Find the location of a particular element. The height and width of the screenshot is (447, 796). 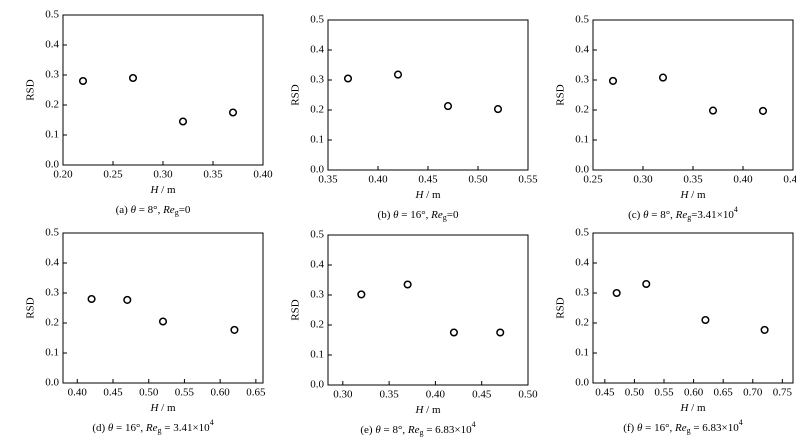

x-tick-label: 0.70 is located at coordinates (753, 393).